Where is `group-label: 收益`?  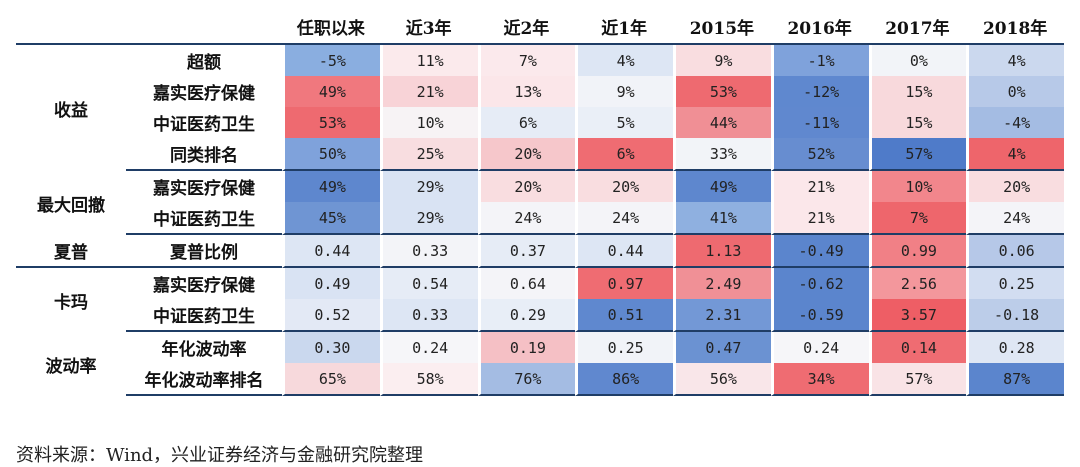
group-label: 收益 is located at coordinates (71, 110).